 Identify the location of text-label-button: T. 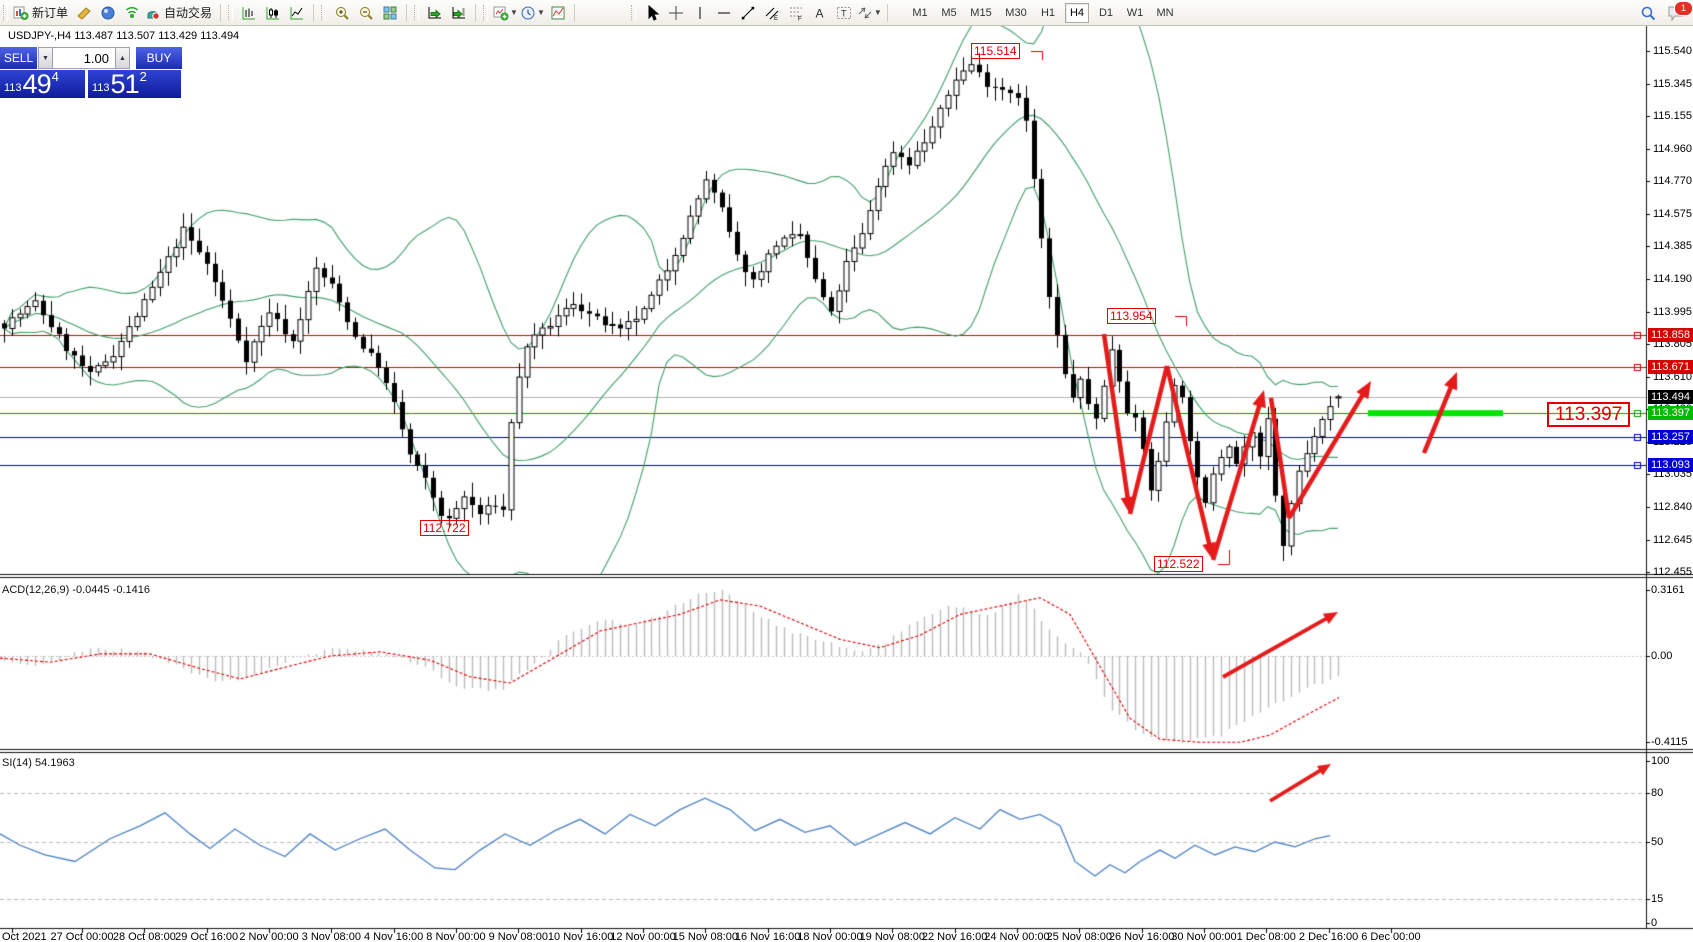
(844, 13).